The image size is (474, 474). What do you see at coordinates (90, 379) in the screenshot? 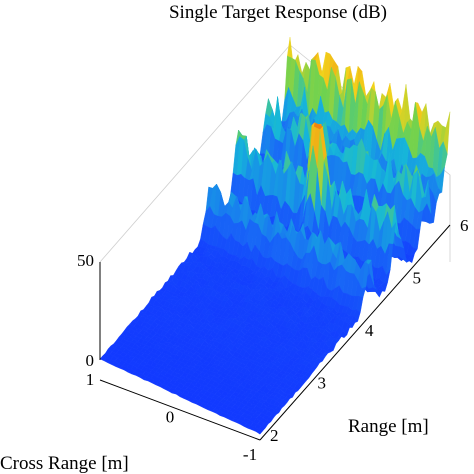
I see `y-tick-label: 1` at bounding box center [90, 379].